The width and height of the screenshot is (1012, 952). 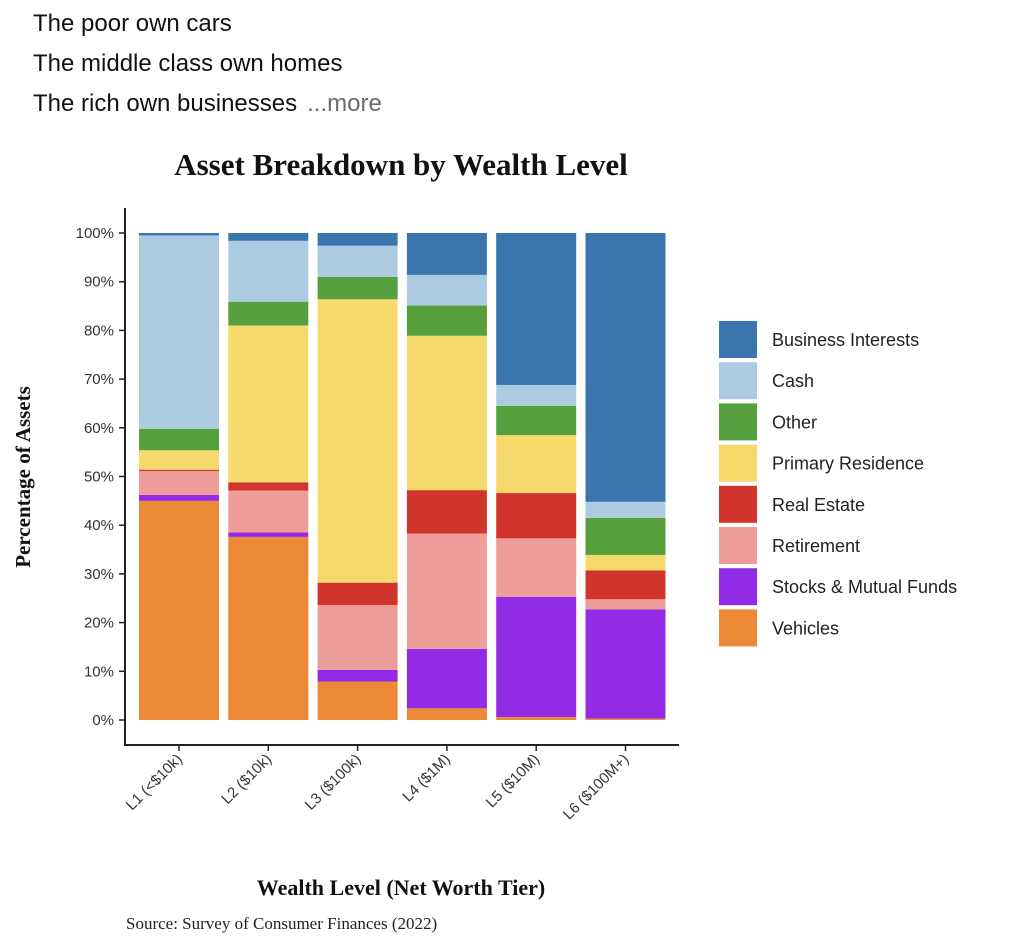 What do you see at coordinates (99, 282) in the screenshot?
I see `y-tick-label: 90%` at bounding box center [99, 282].